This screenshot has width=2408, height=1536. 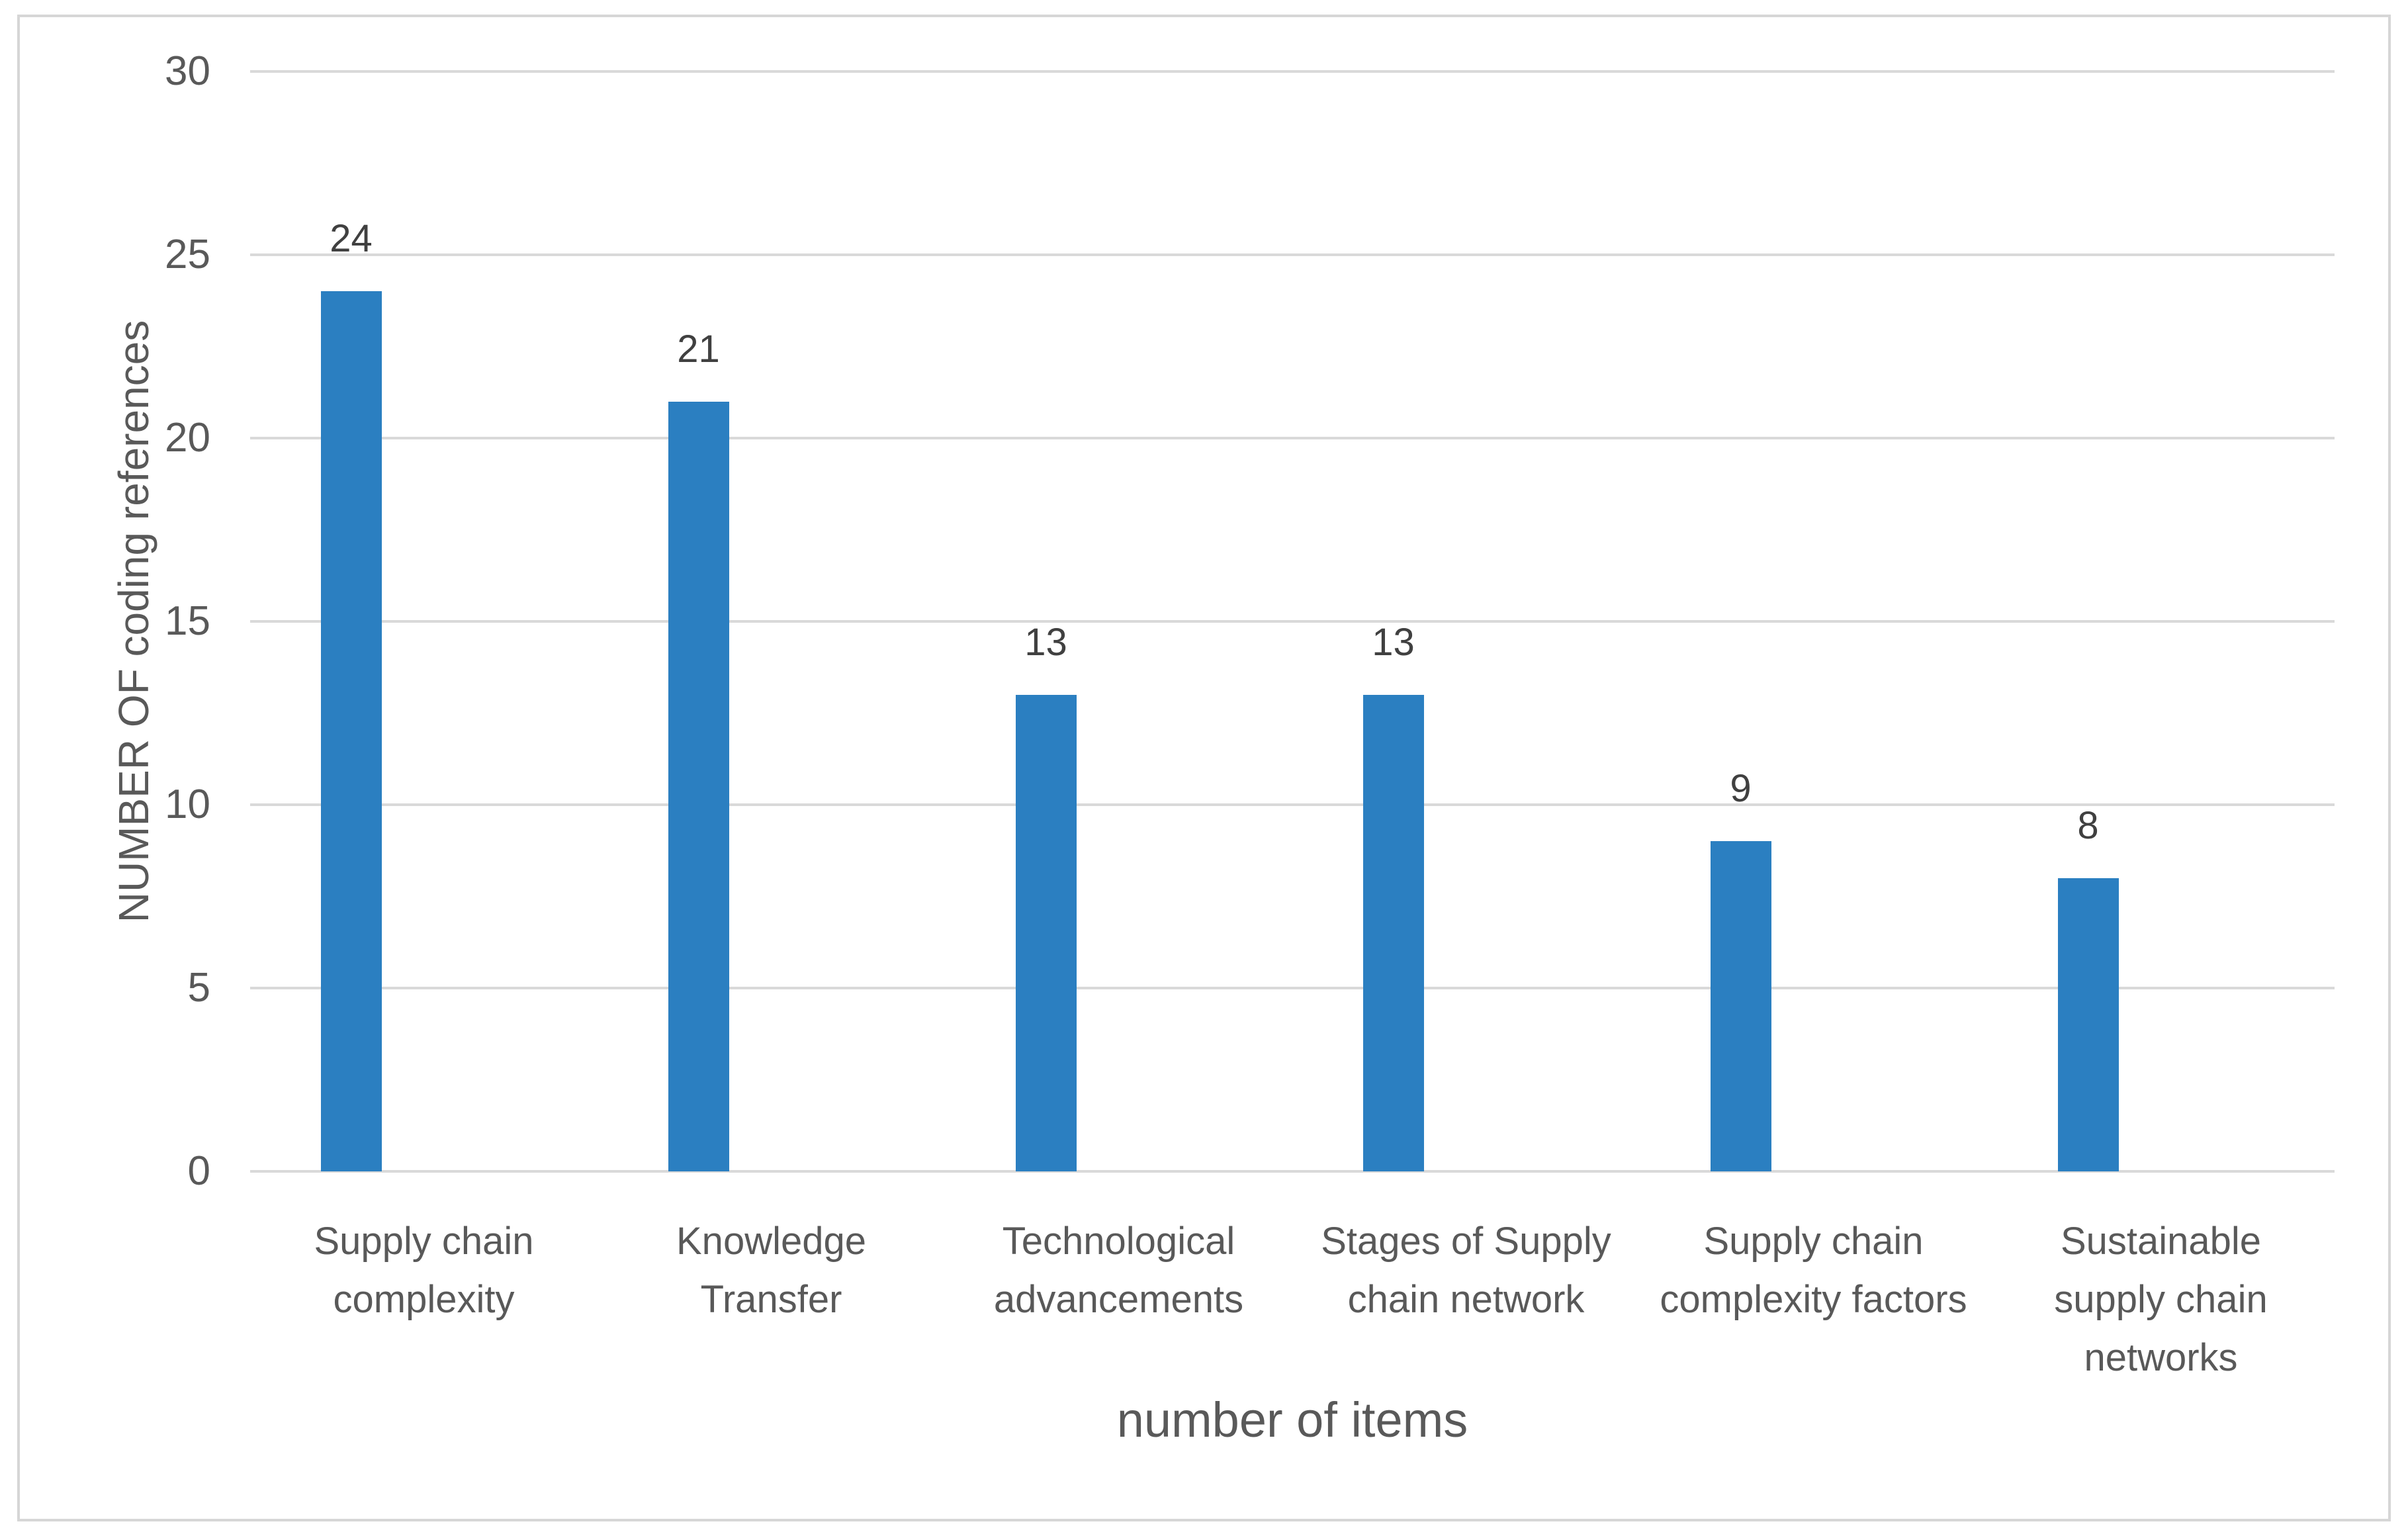 I want to click on category-label: Supply chain complexity, so click(x=424, y=1270).